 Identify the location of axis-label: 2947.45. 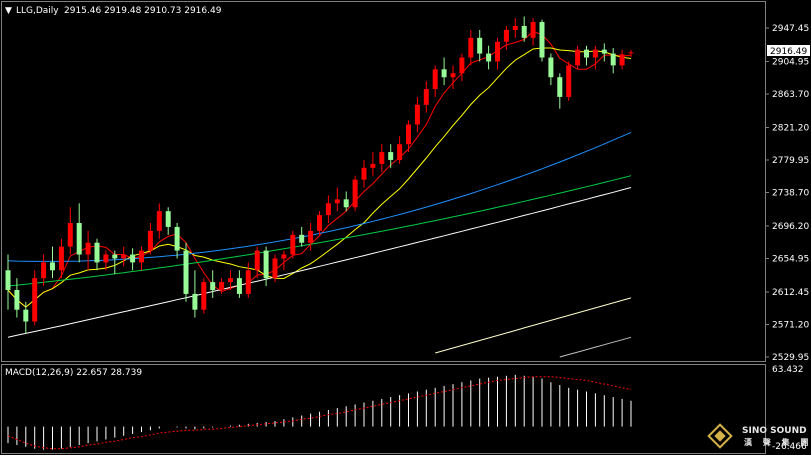
(790, 29).